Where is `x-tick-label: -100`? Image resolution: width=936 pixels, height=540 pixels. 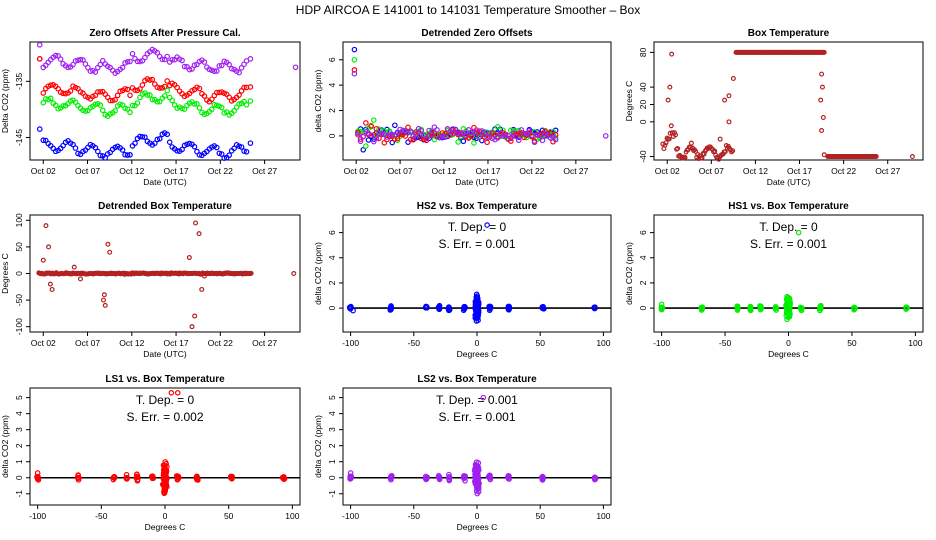 x-tick-label: -100 is located at coordinates (350, 516).